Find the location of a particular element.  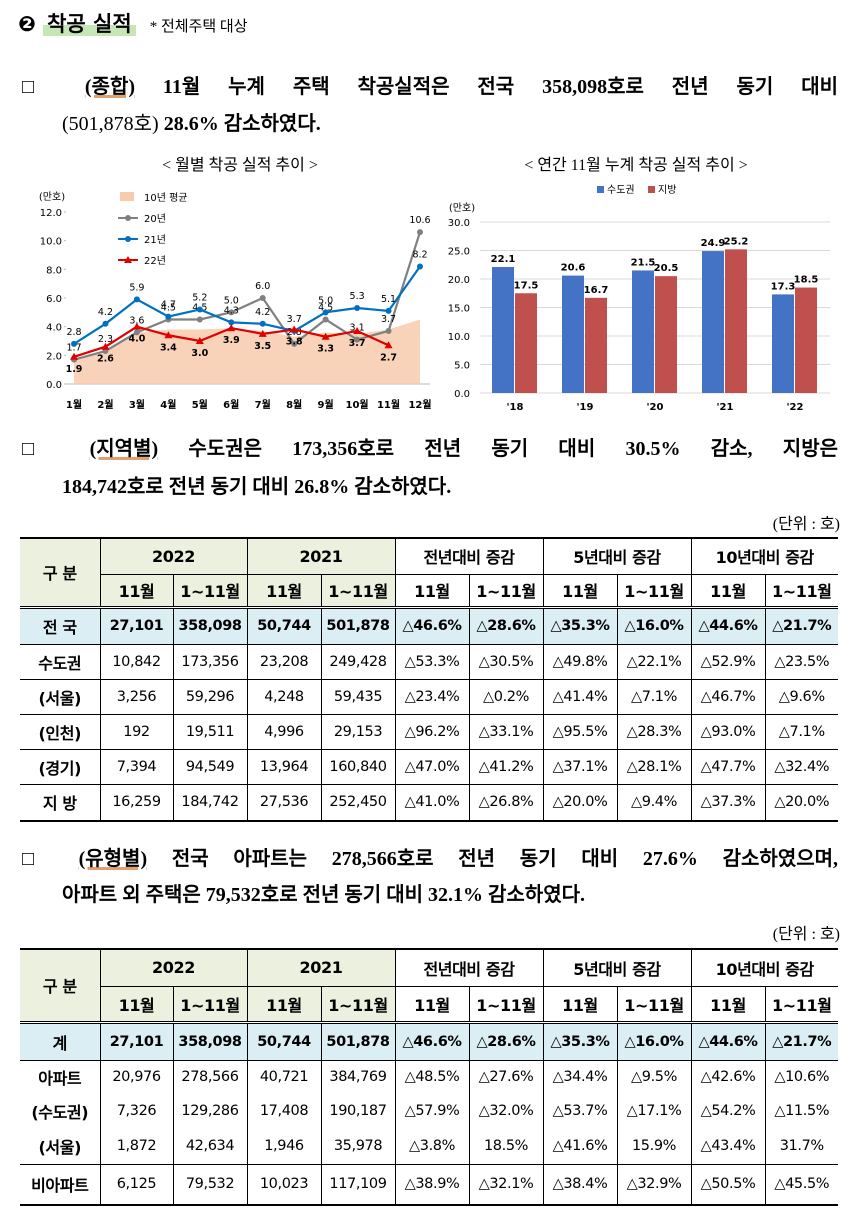

data-label: 4.7 is located at coordinates (168, 305).